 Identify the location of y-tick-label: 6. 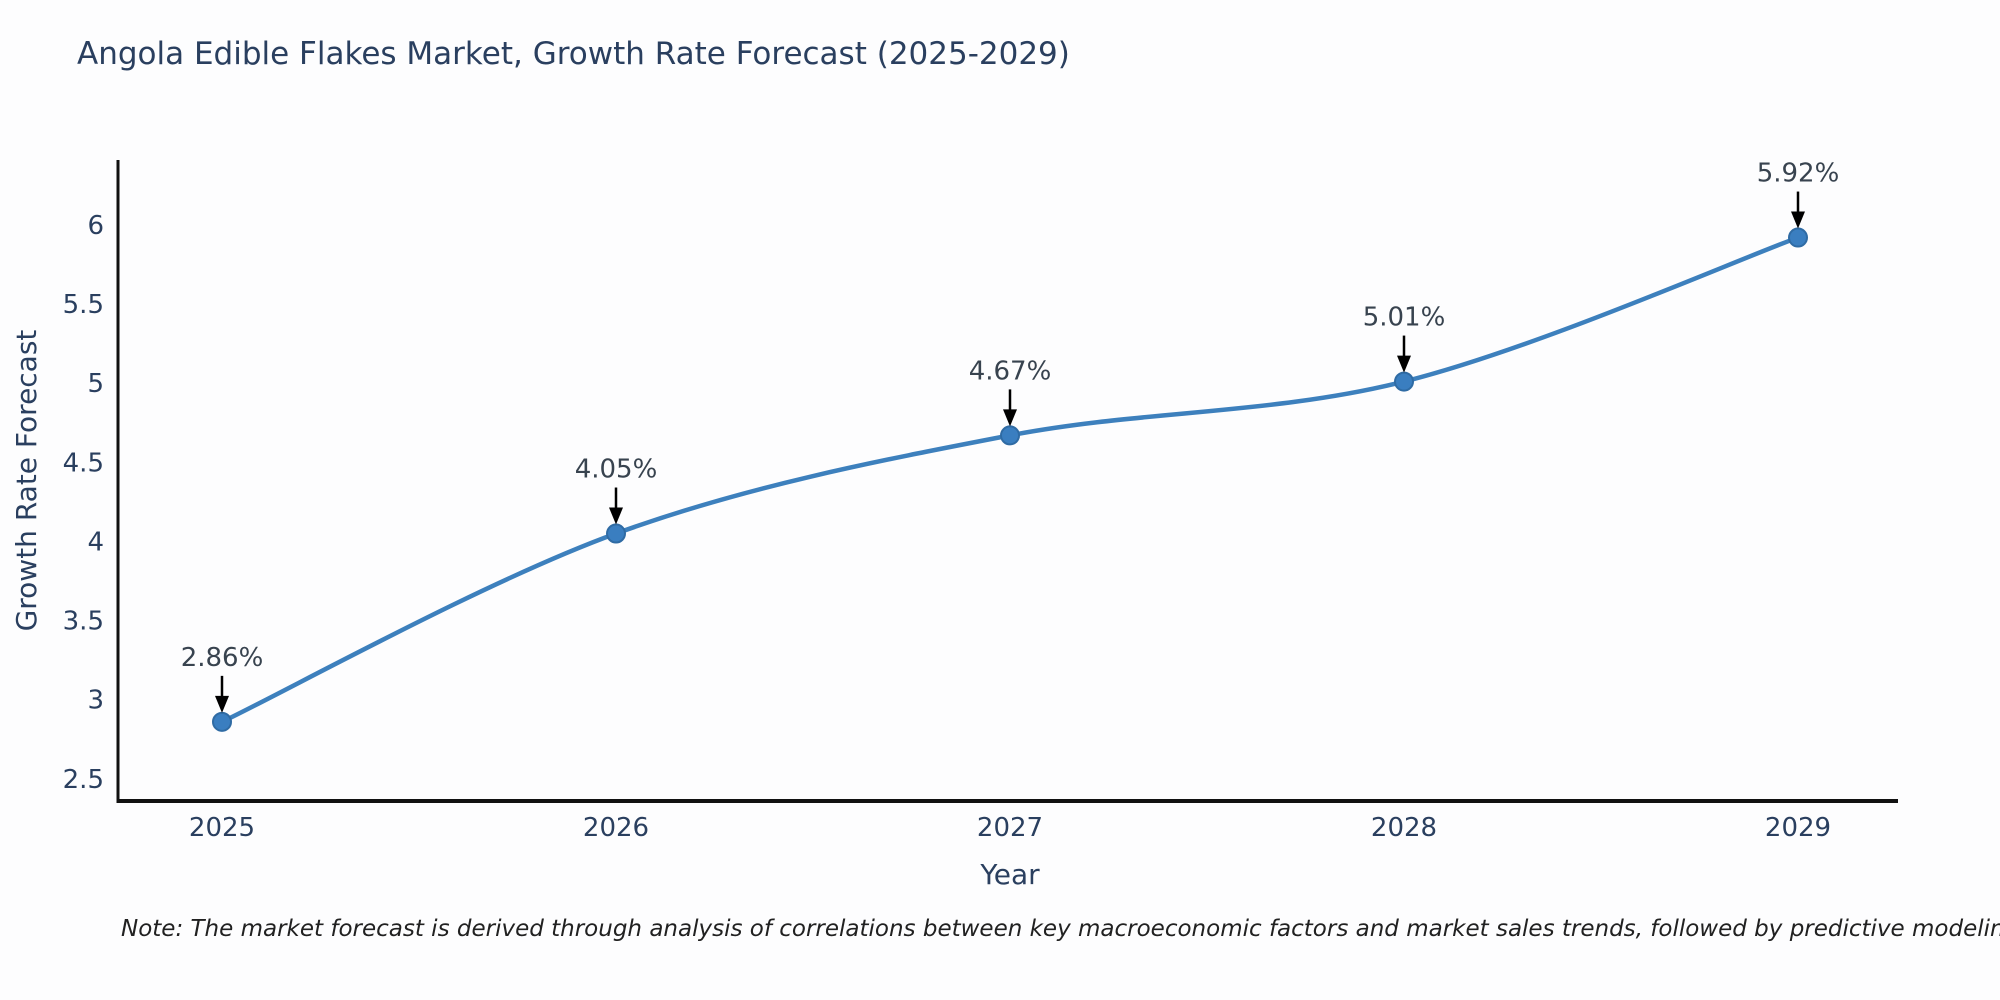
(95, 226).